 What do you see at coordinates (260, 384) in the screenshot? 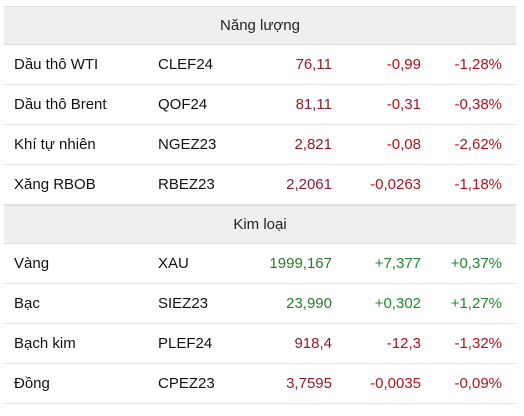
I see `table-row: Đồng CPEZ23 3,7595 -0,0035 -0,09%` at bounding box center [260, 384].